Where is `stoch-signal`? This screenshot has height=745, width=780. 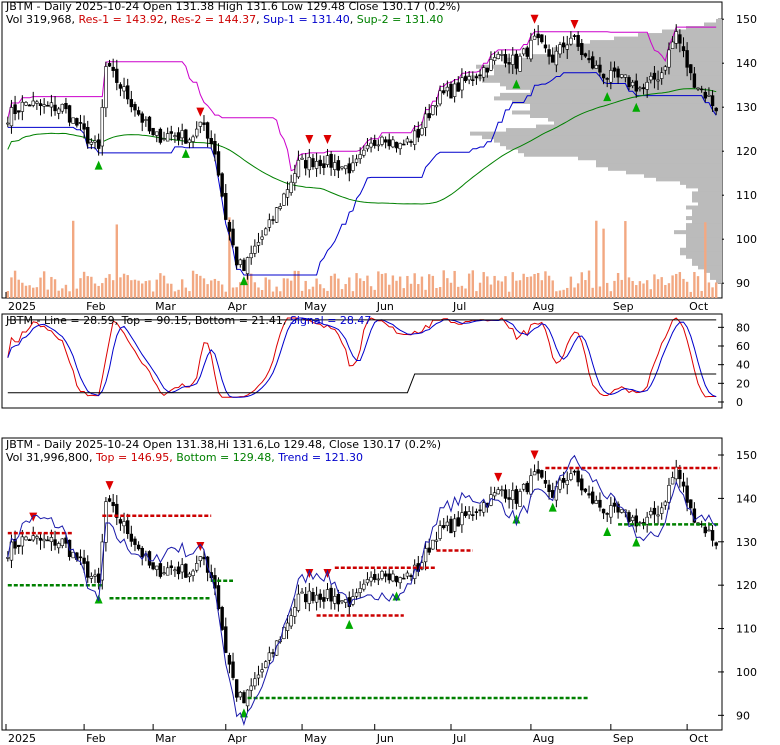 stoch-signal is located at coordinates (362, 357).